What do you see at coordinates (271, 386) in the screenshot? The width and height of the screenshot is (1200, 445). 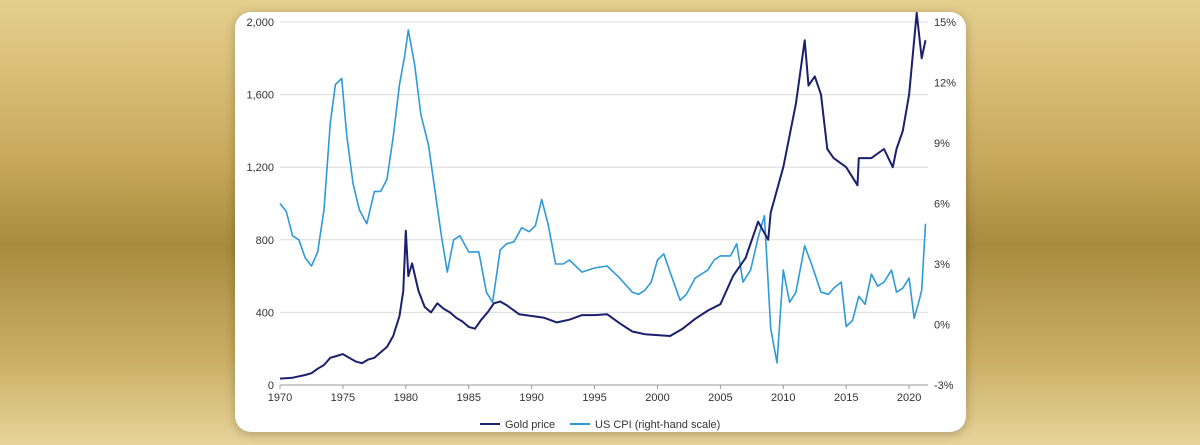 I see `left-tick-label: 0` at bounding box center [271, 386].